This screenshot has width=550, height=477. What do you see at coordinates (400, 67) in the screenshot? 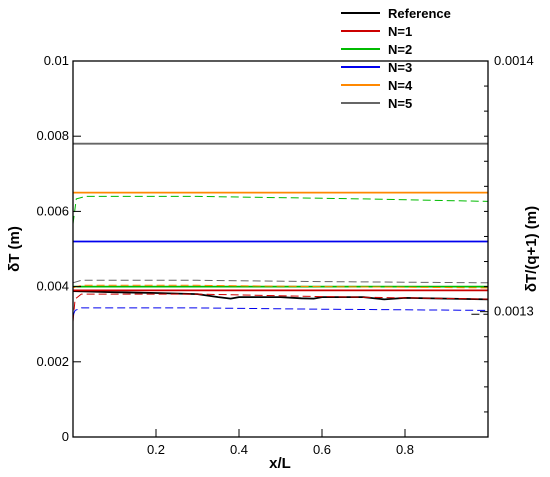
I see `legend-label-n-3: N=3` at bounding box center [400, 67].